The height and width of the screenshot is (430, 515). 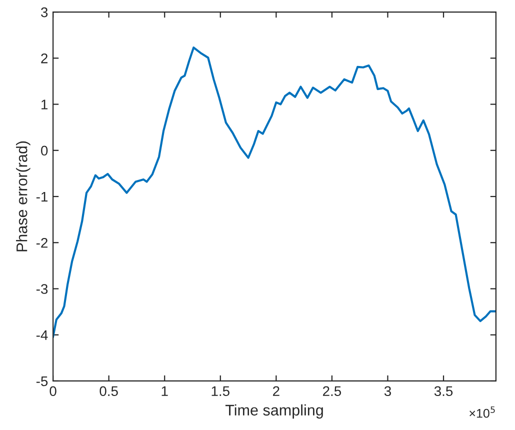 What do you see at coordinates (42, 335) in the screenshot?
I see `y-tick-label: -4` at bounding box center [42, 335].